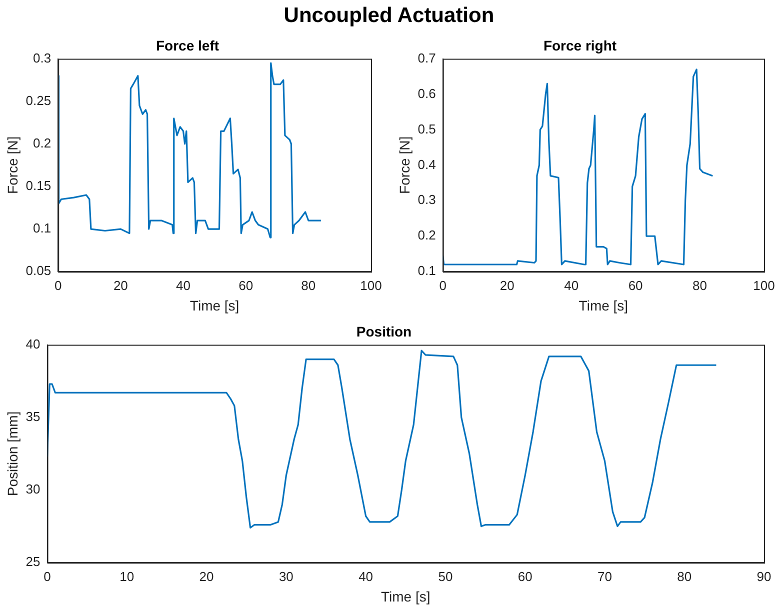 This screenshot has width=778, height=607. What do you see at coordinates (33, 562) in the screenshot?
I see `y-tick-label: 25` at bounding box center [33, 562].